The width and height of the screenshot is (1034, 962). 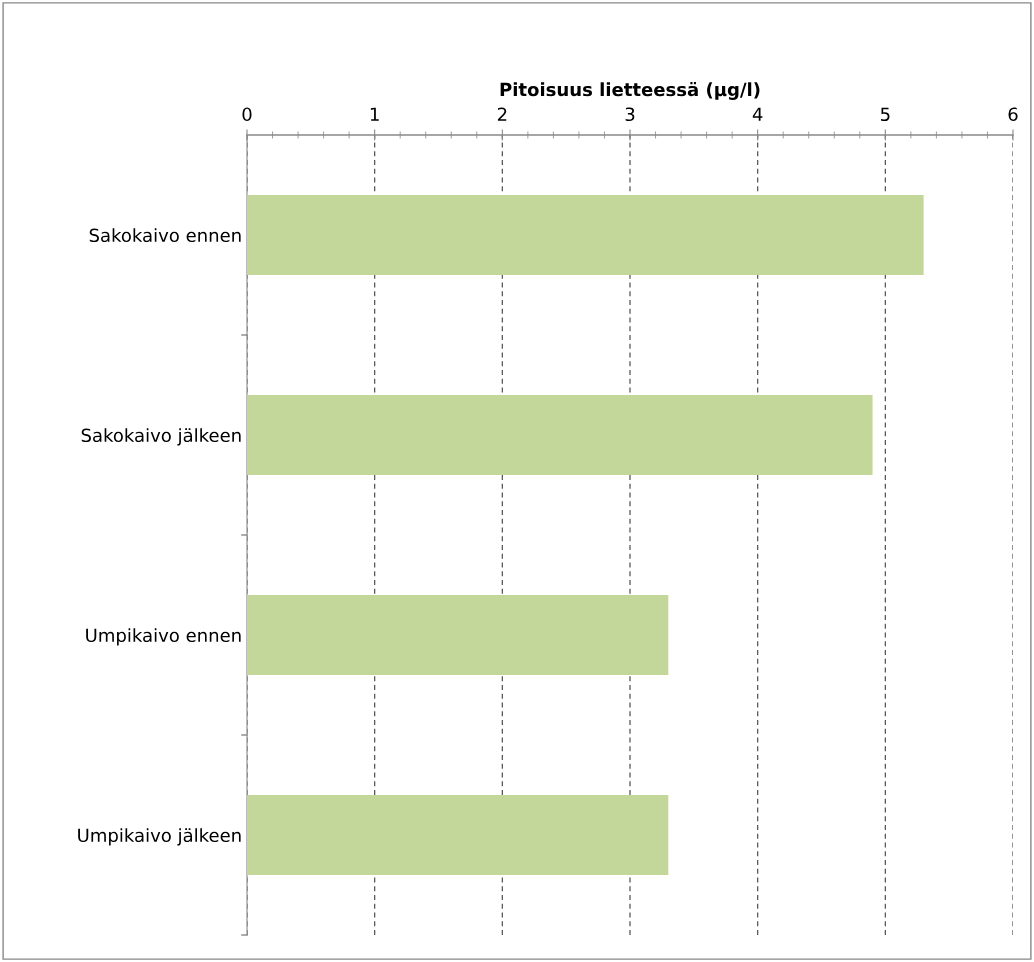 What do you see at coordinates (159, 837) in the screenshot?
I see `y-tick-label: Umpikaivo jälkeen` at bounding box center [159, 837].